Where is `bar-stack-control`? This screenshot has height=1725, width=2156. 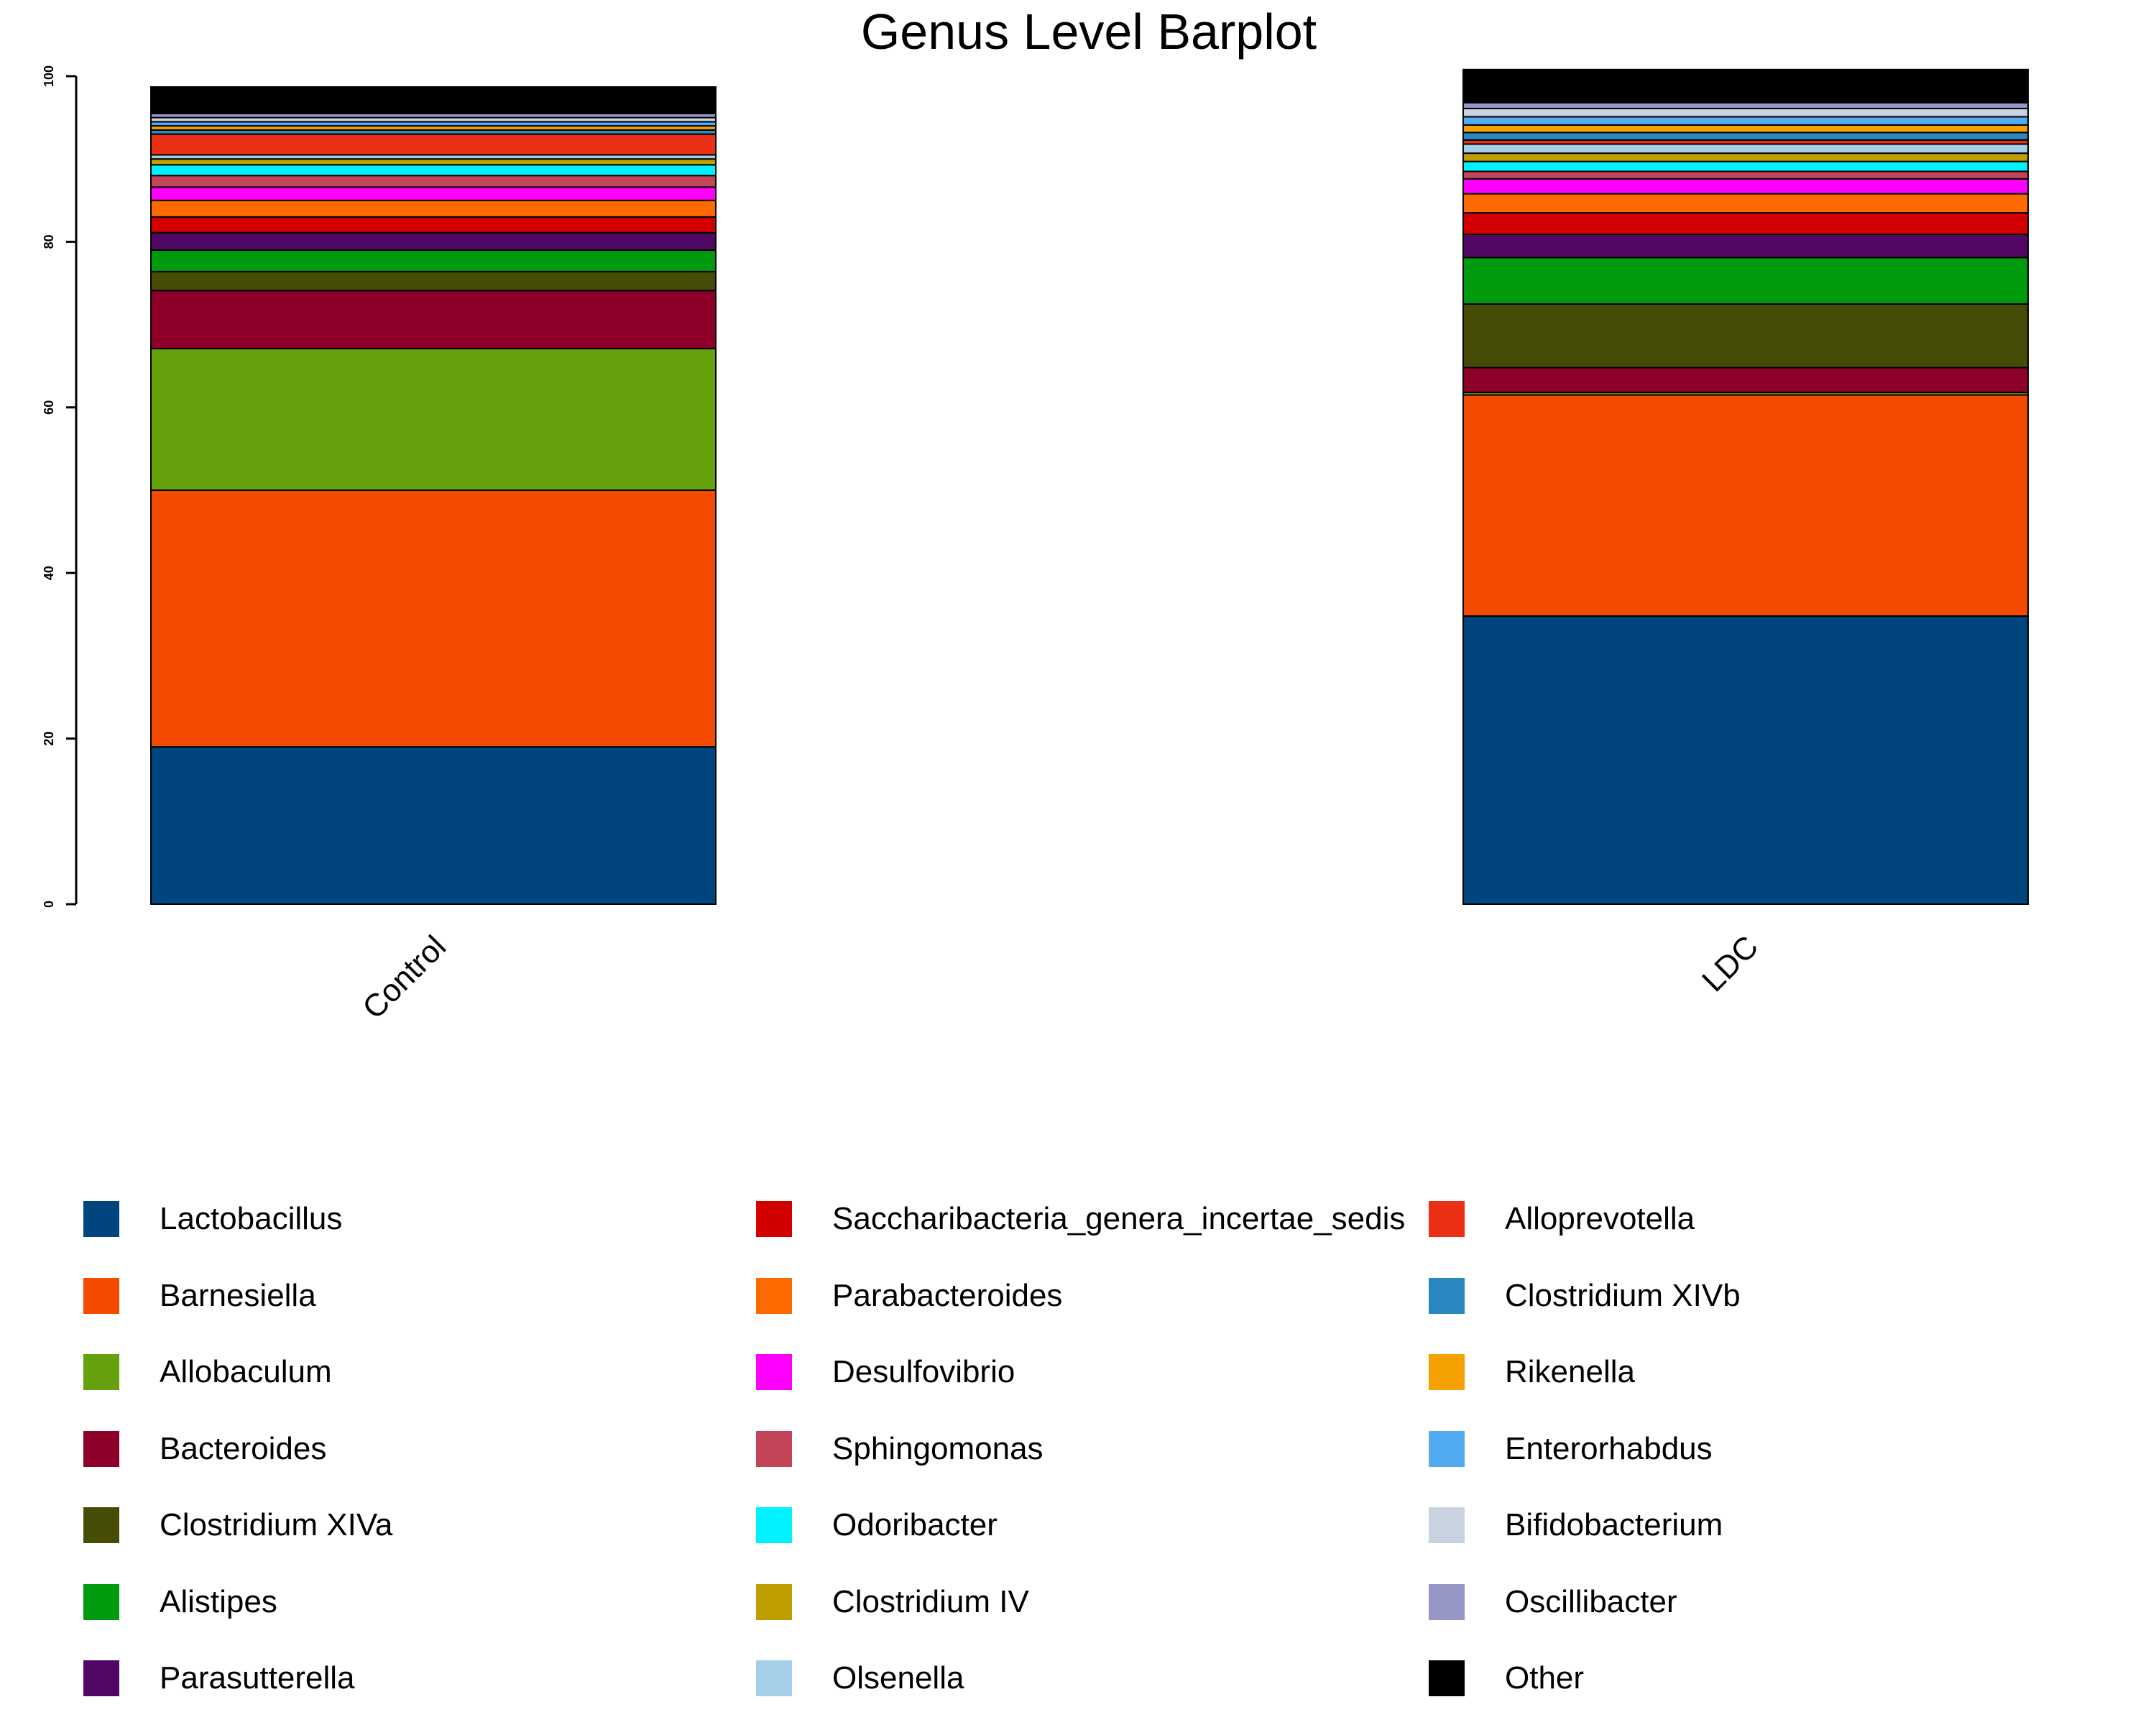 bar-stack-control is located at coordinates (434, 495).